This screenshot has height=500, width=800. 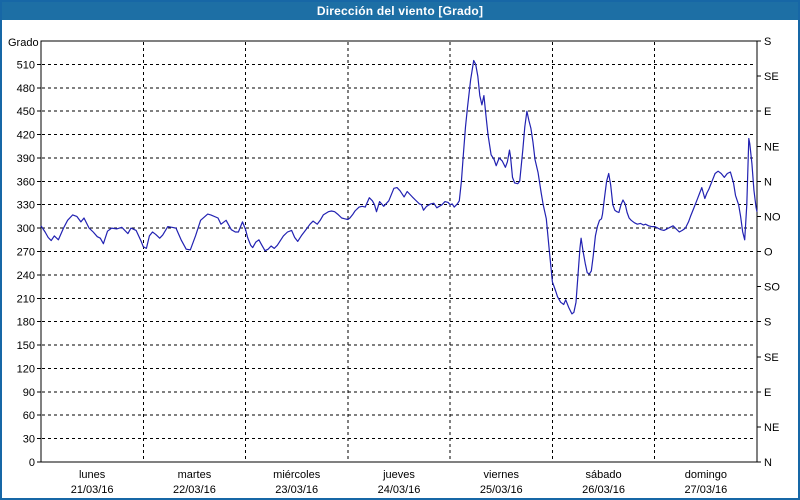 I want to click on y-tick-label: 360, so click(x=26, y=182).